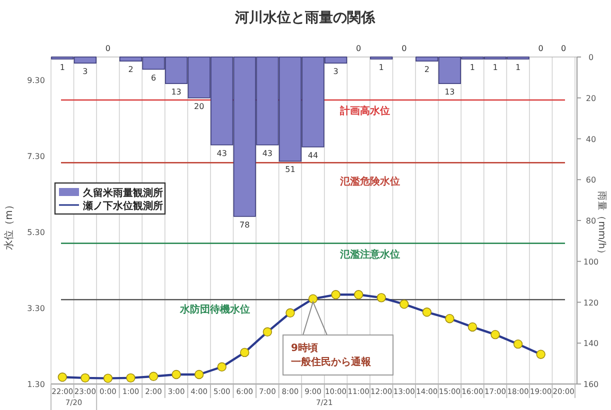  What do you see at coordinates (36, 232) in the screenshot?
I see `y-tick-label: 5.30` at bounding box center [36, 232].